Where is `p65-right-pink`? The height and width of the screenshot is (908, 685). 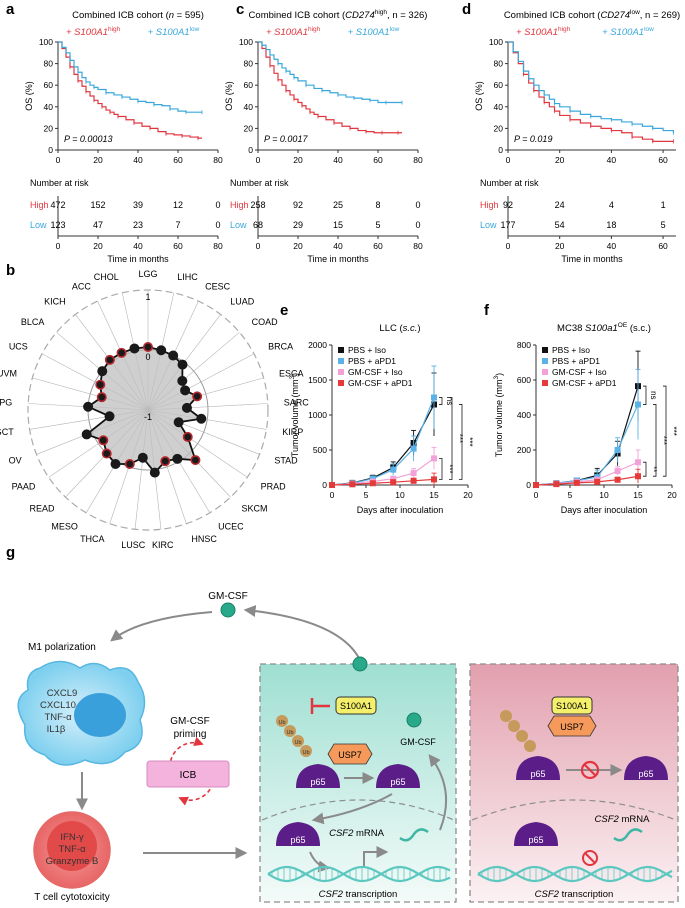
p65-right-pink is located at coordinates (646, 768).